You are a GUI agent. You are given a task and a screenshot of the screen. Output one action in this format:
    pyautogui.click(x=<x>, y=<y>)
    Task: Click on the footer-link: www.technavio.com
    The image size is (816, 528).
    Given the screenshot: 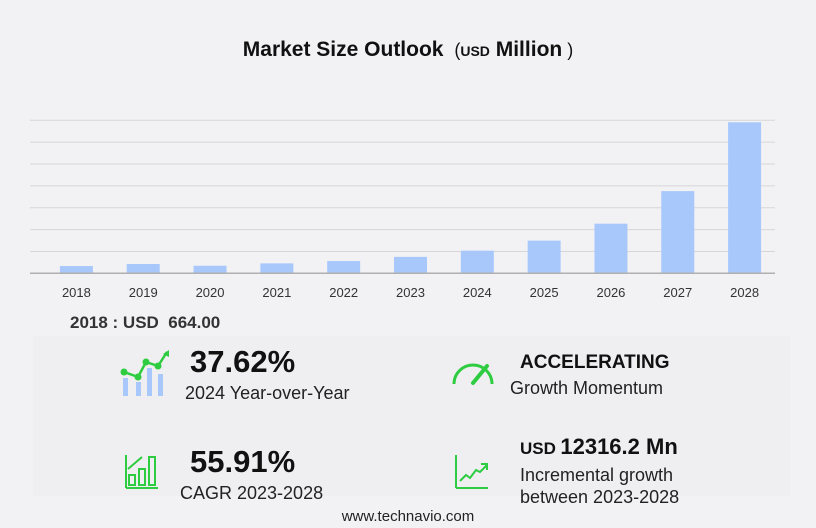 What is the action you would take?
    pyautogui.click(x=408, y=516)
    